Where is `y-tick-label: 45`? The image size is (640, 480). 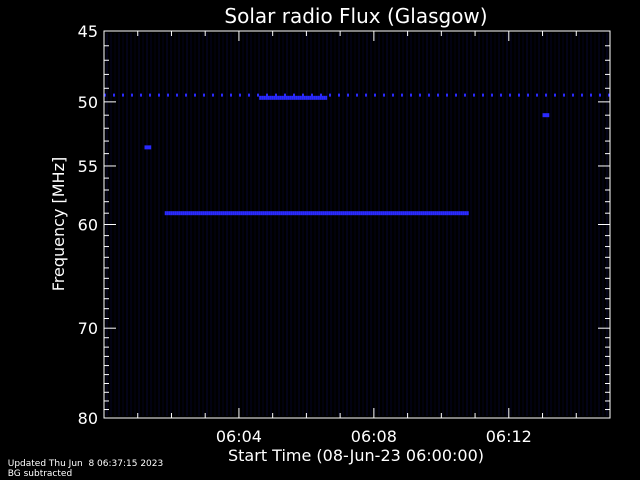
y-tick-label: 45 is located at coordinates (88, 31).